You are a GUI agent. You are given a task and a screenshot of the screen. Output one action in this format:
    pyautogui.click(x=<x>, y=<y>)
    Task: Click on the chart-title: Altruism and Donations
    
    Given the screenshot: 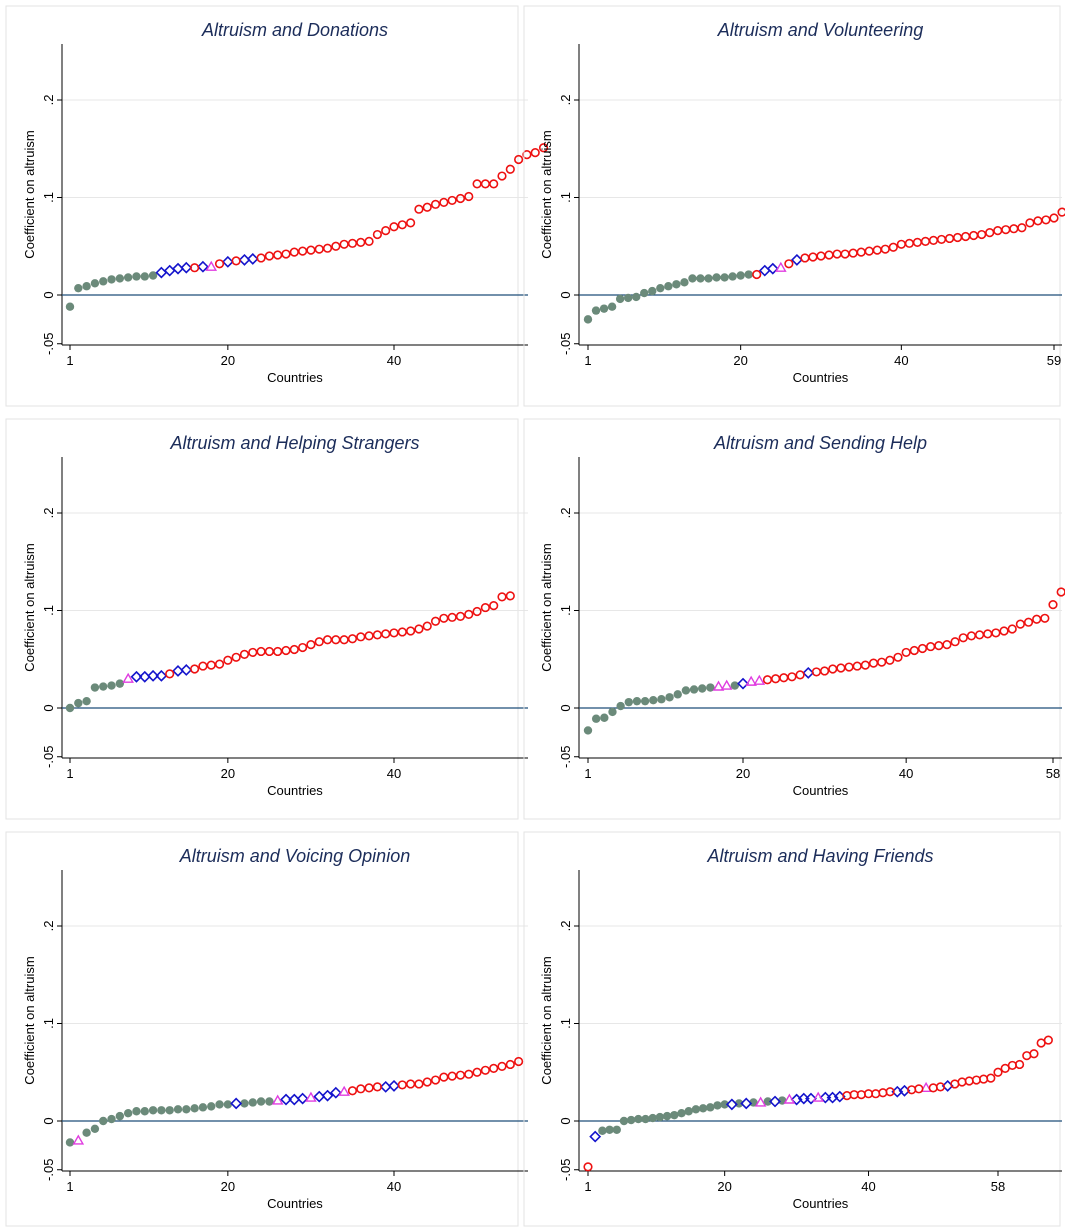 What is the action you would take?
    pyautogui.click(x=294, y=30)
    